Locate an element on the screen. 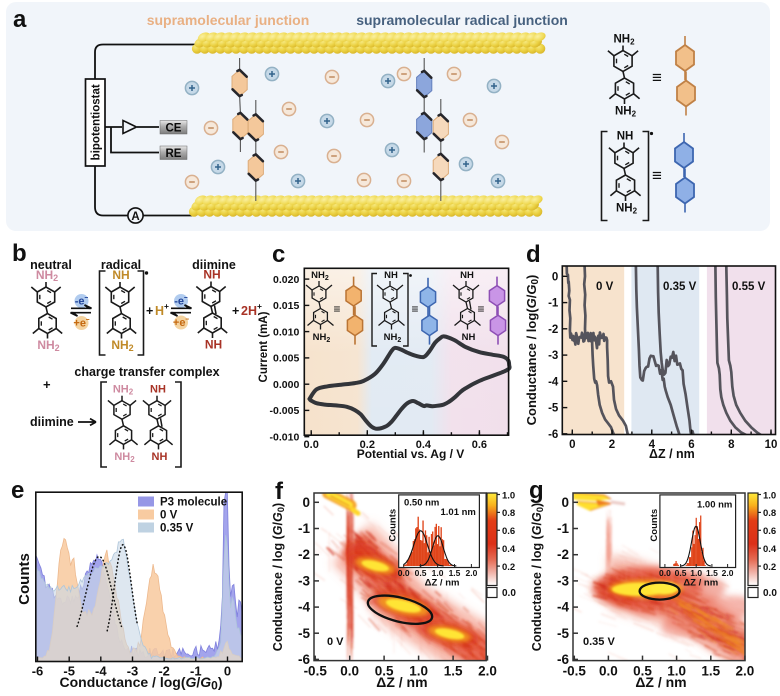 The height and width of the screenshot is (696, 780). svg-text: 8 is located at coordinates (731, 445).